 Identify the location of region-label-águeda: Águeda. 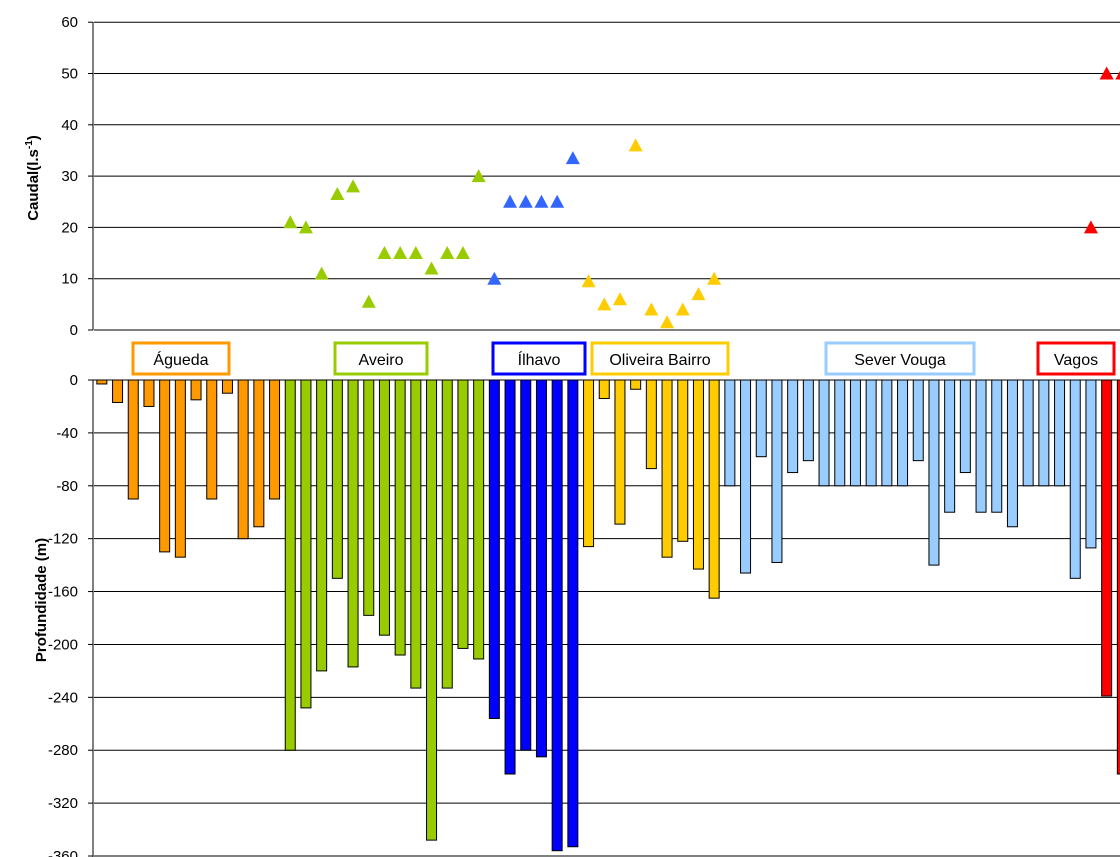
(181, 358).